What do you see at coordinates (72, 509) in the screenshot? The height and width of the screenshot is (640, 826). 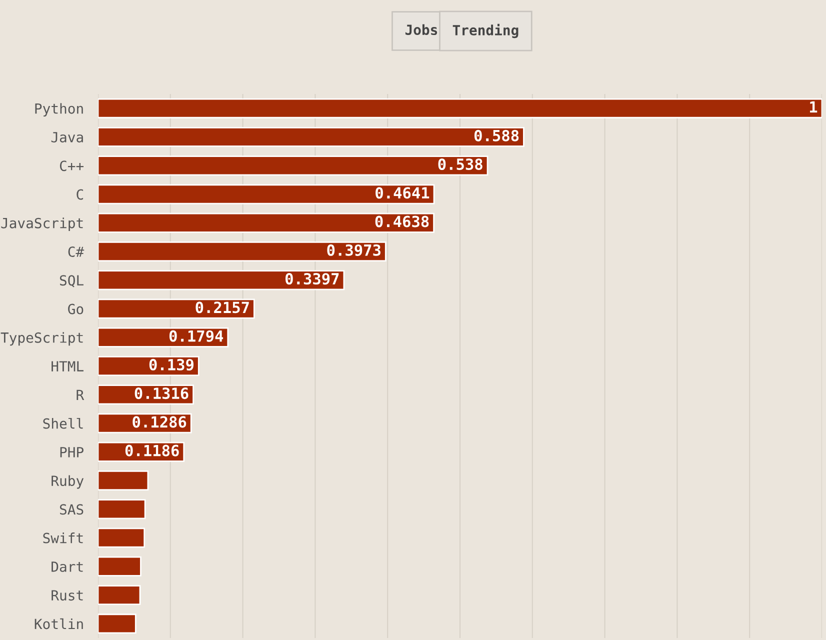 I see `y-tick-label: SAS` at bounding box center [72, 509].